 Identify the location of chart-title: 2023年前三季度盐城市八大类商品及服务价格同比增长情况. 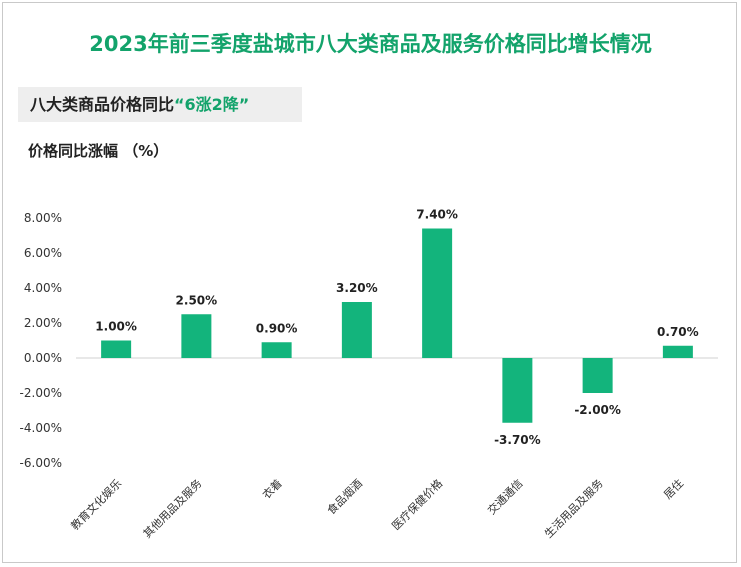
(370, 44).